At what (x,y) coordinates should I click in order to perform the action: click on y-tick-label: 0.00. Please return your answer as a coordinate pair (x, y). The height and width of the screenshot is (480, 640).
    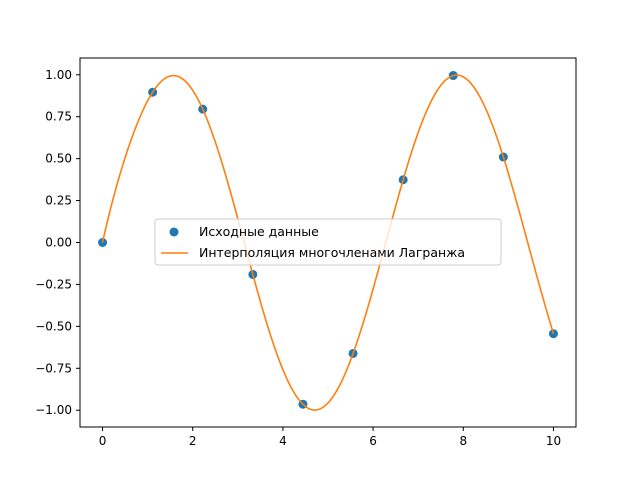
    Looking at the image, I should click on (58, 243).